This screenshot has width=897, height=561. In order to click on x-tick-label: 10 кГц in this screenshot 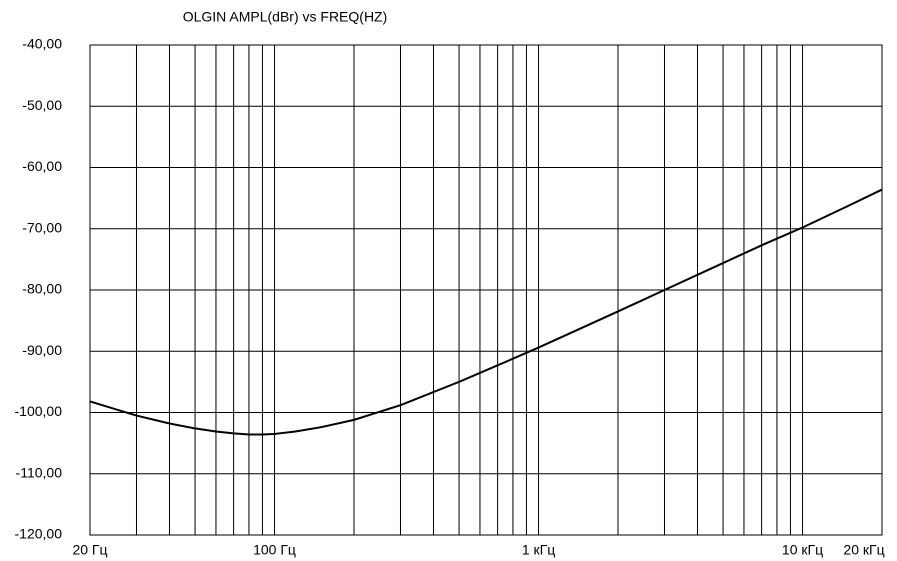, I will do `click(802, 550)`.